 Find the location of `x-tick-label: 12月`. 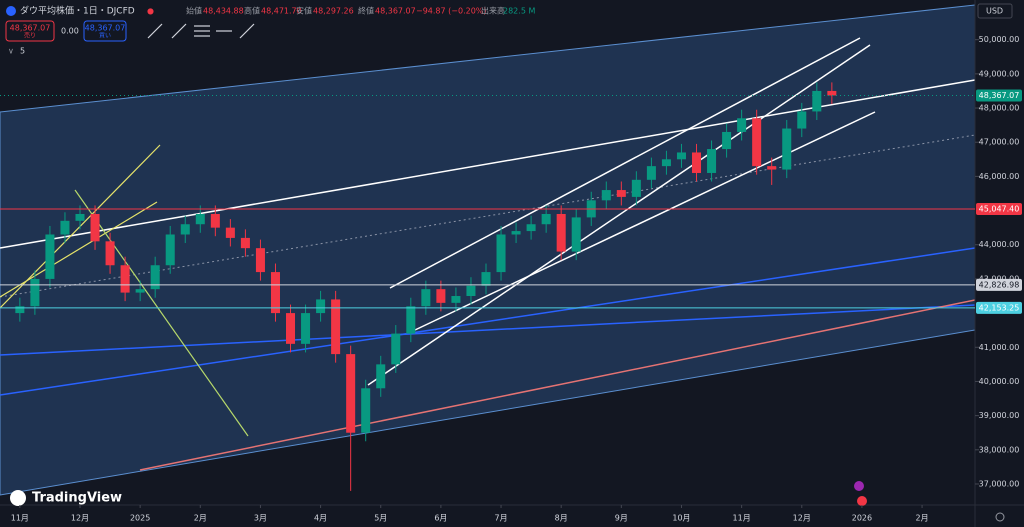

x-tick-label: 12月 is located at coordinates (802, 518).